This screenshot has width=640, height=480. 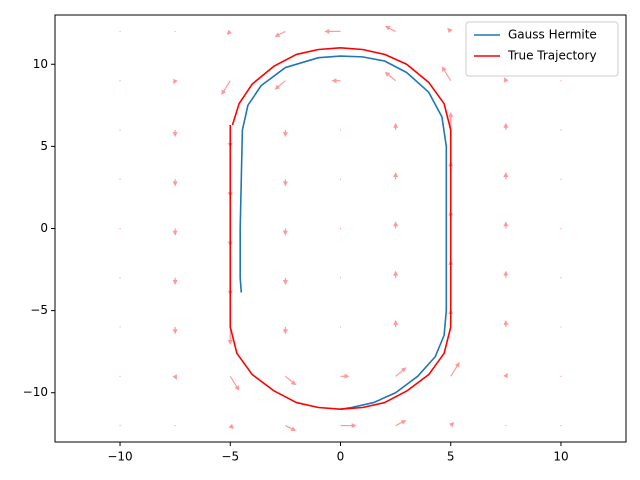 What do you see at coordinates (341, 457) in the screenshot?
I see `x-tick-label: 0` at bounding box center [341, 457].